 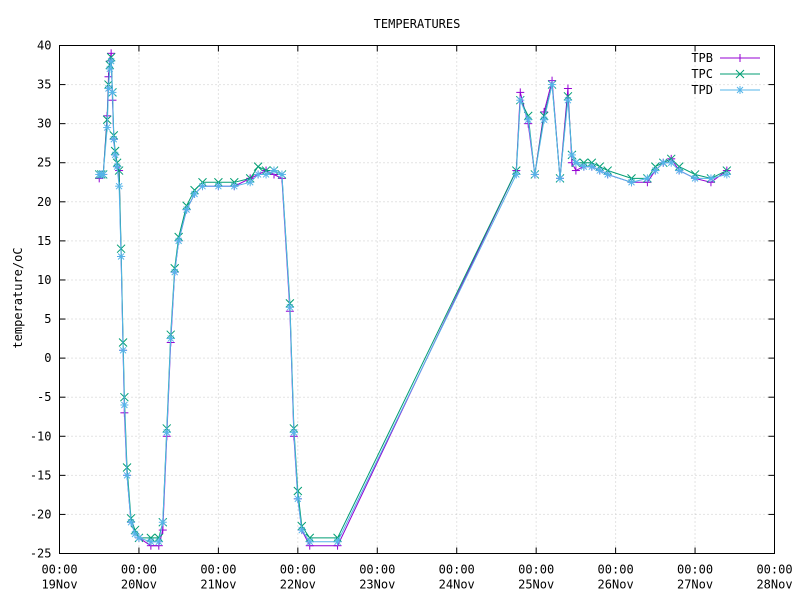 What do you see at coordinates (44, 46) in the screenshot?
I see `y-tick-label: 40` at bounding box center [44, 46].